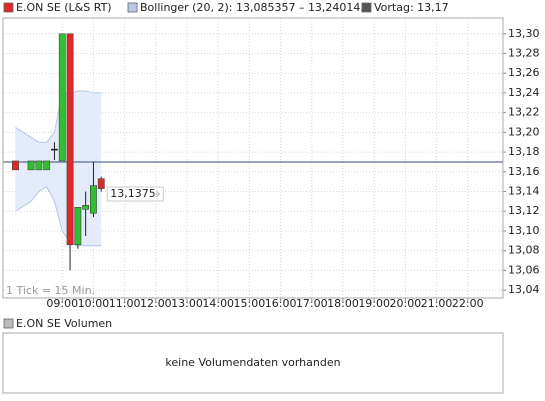 This screenshot has width=545, height=401. I want to click on x-tick-label: 10:00, so click(94, 303).